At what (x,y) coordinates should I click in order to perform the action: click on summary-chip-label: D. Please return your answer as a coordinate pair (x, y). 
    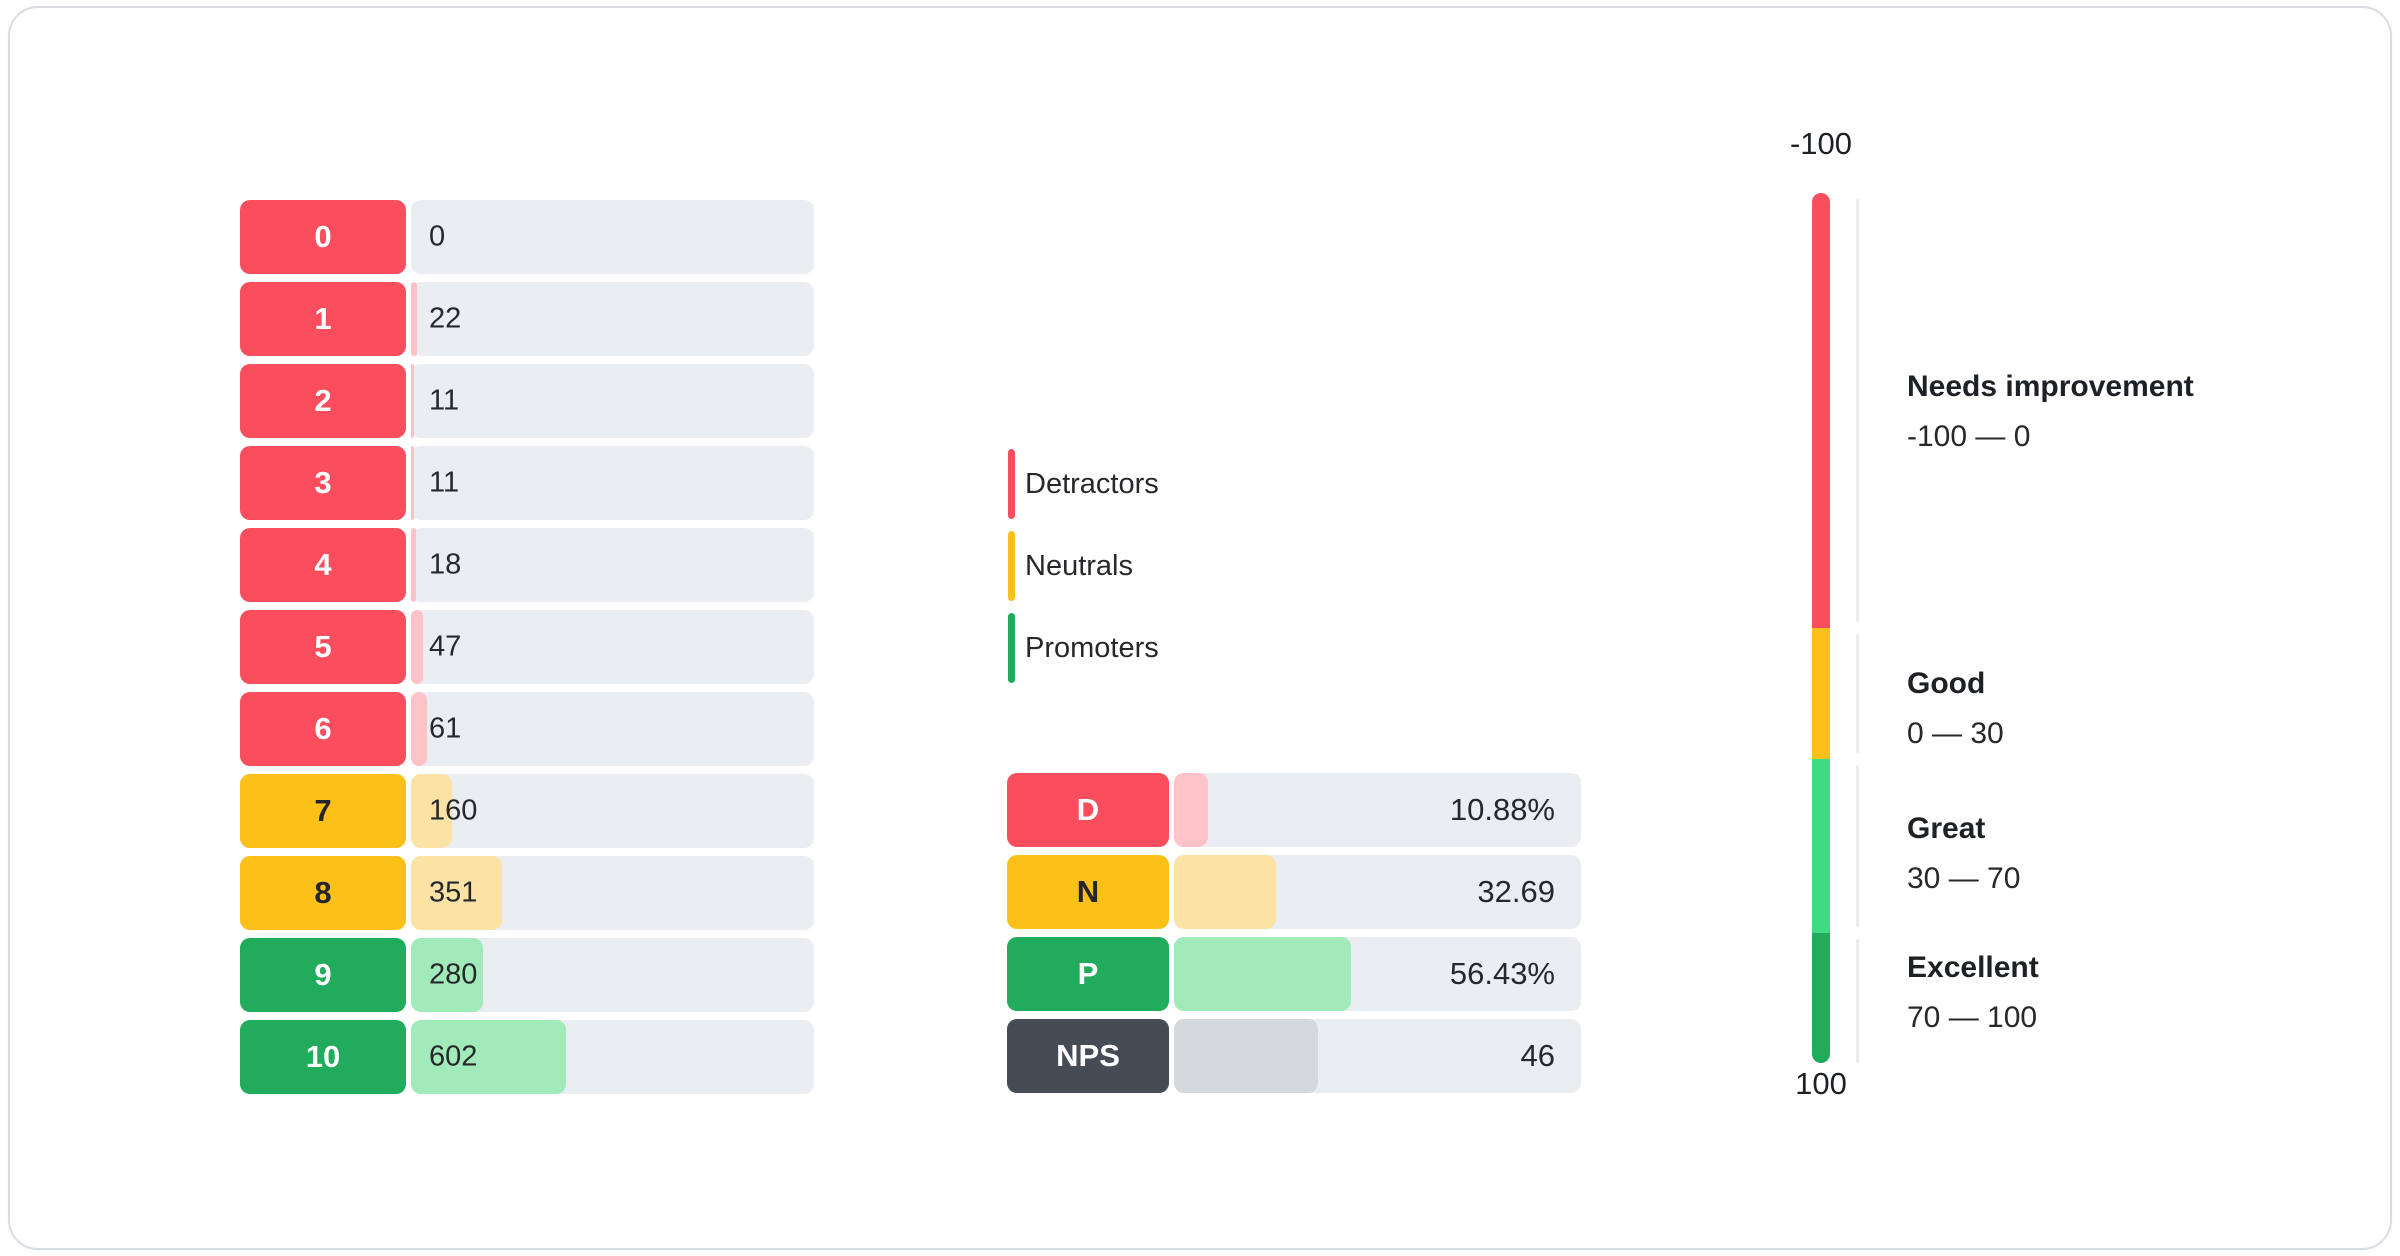
    Looking at the image, I should click on (1088, 809).